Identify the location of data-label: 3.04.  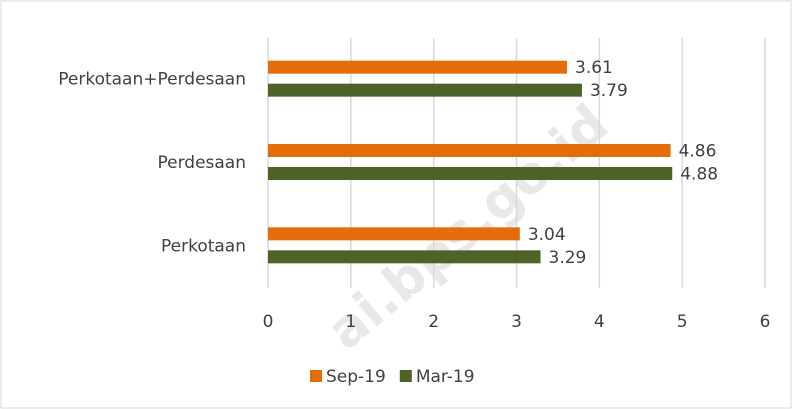
(547, 235).